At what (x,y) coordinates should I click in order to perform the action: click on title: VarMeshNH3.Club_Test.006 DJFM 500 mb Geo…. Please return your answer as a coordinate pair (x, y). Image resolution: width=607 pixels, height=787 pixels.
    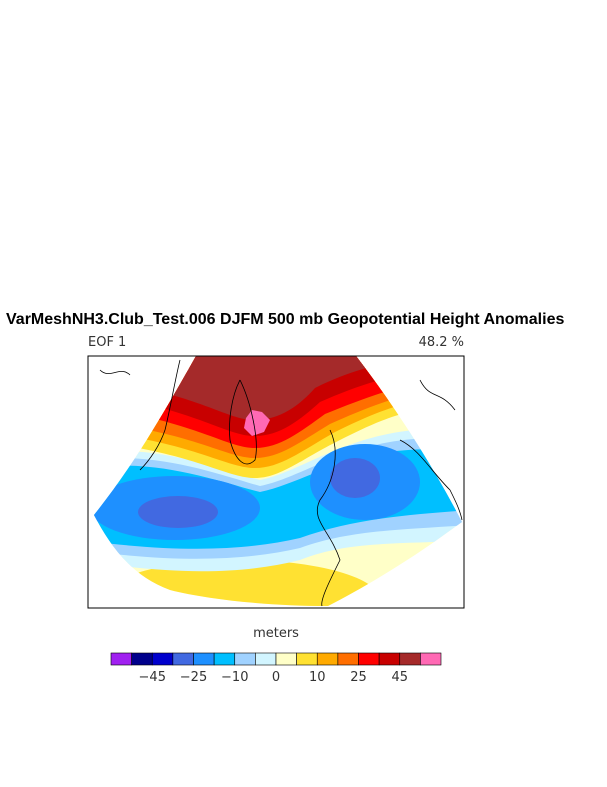
    Looking at the image, I should click on (285, 319).